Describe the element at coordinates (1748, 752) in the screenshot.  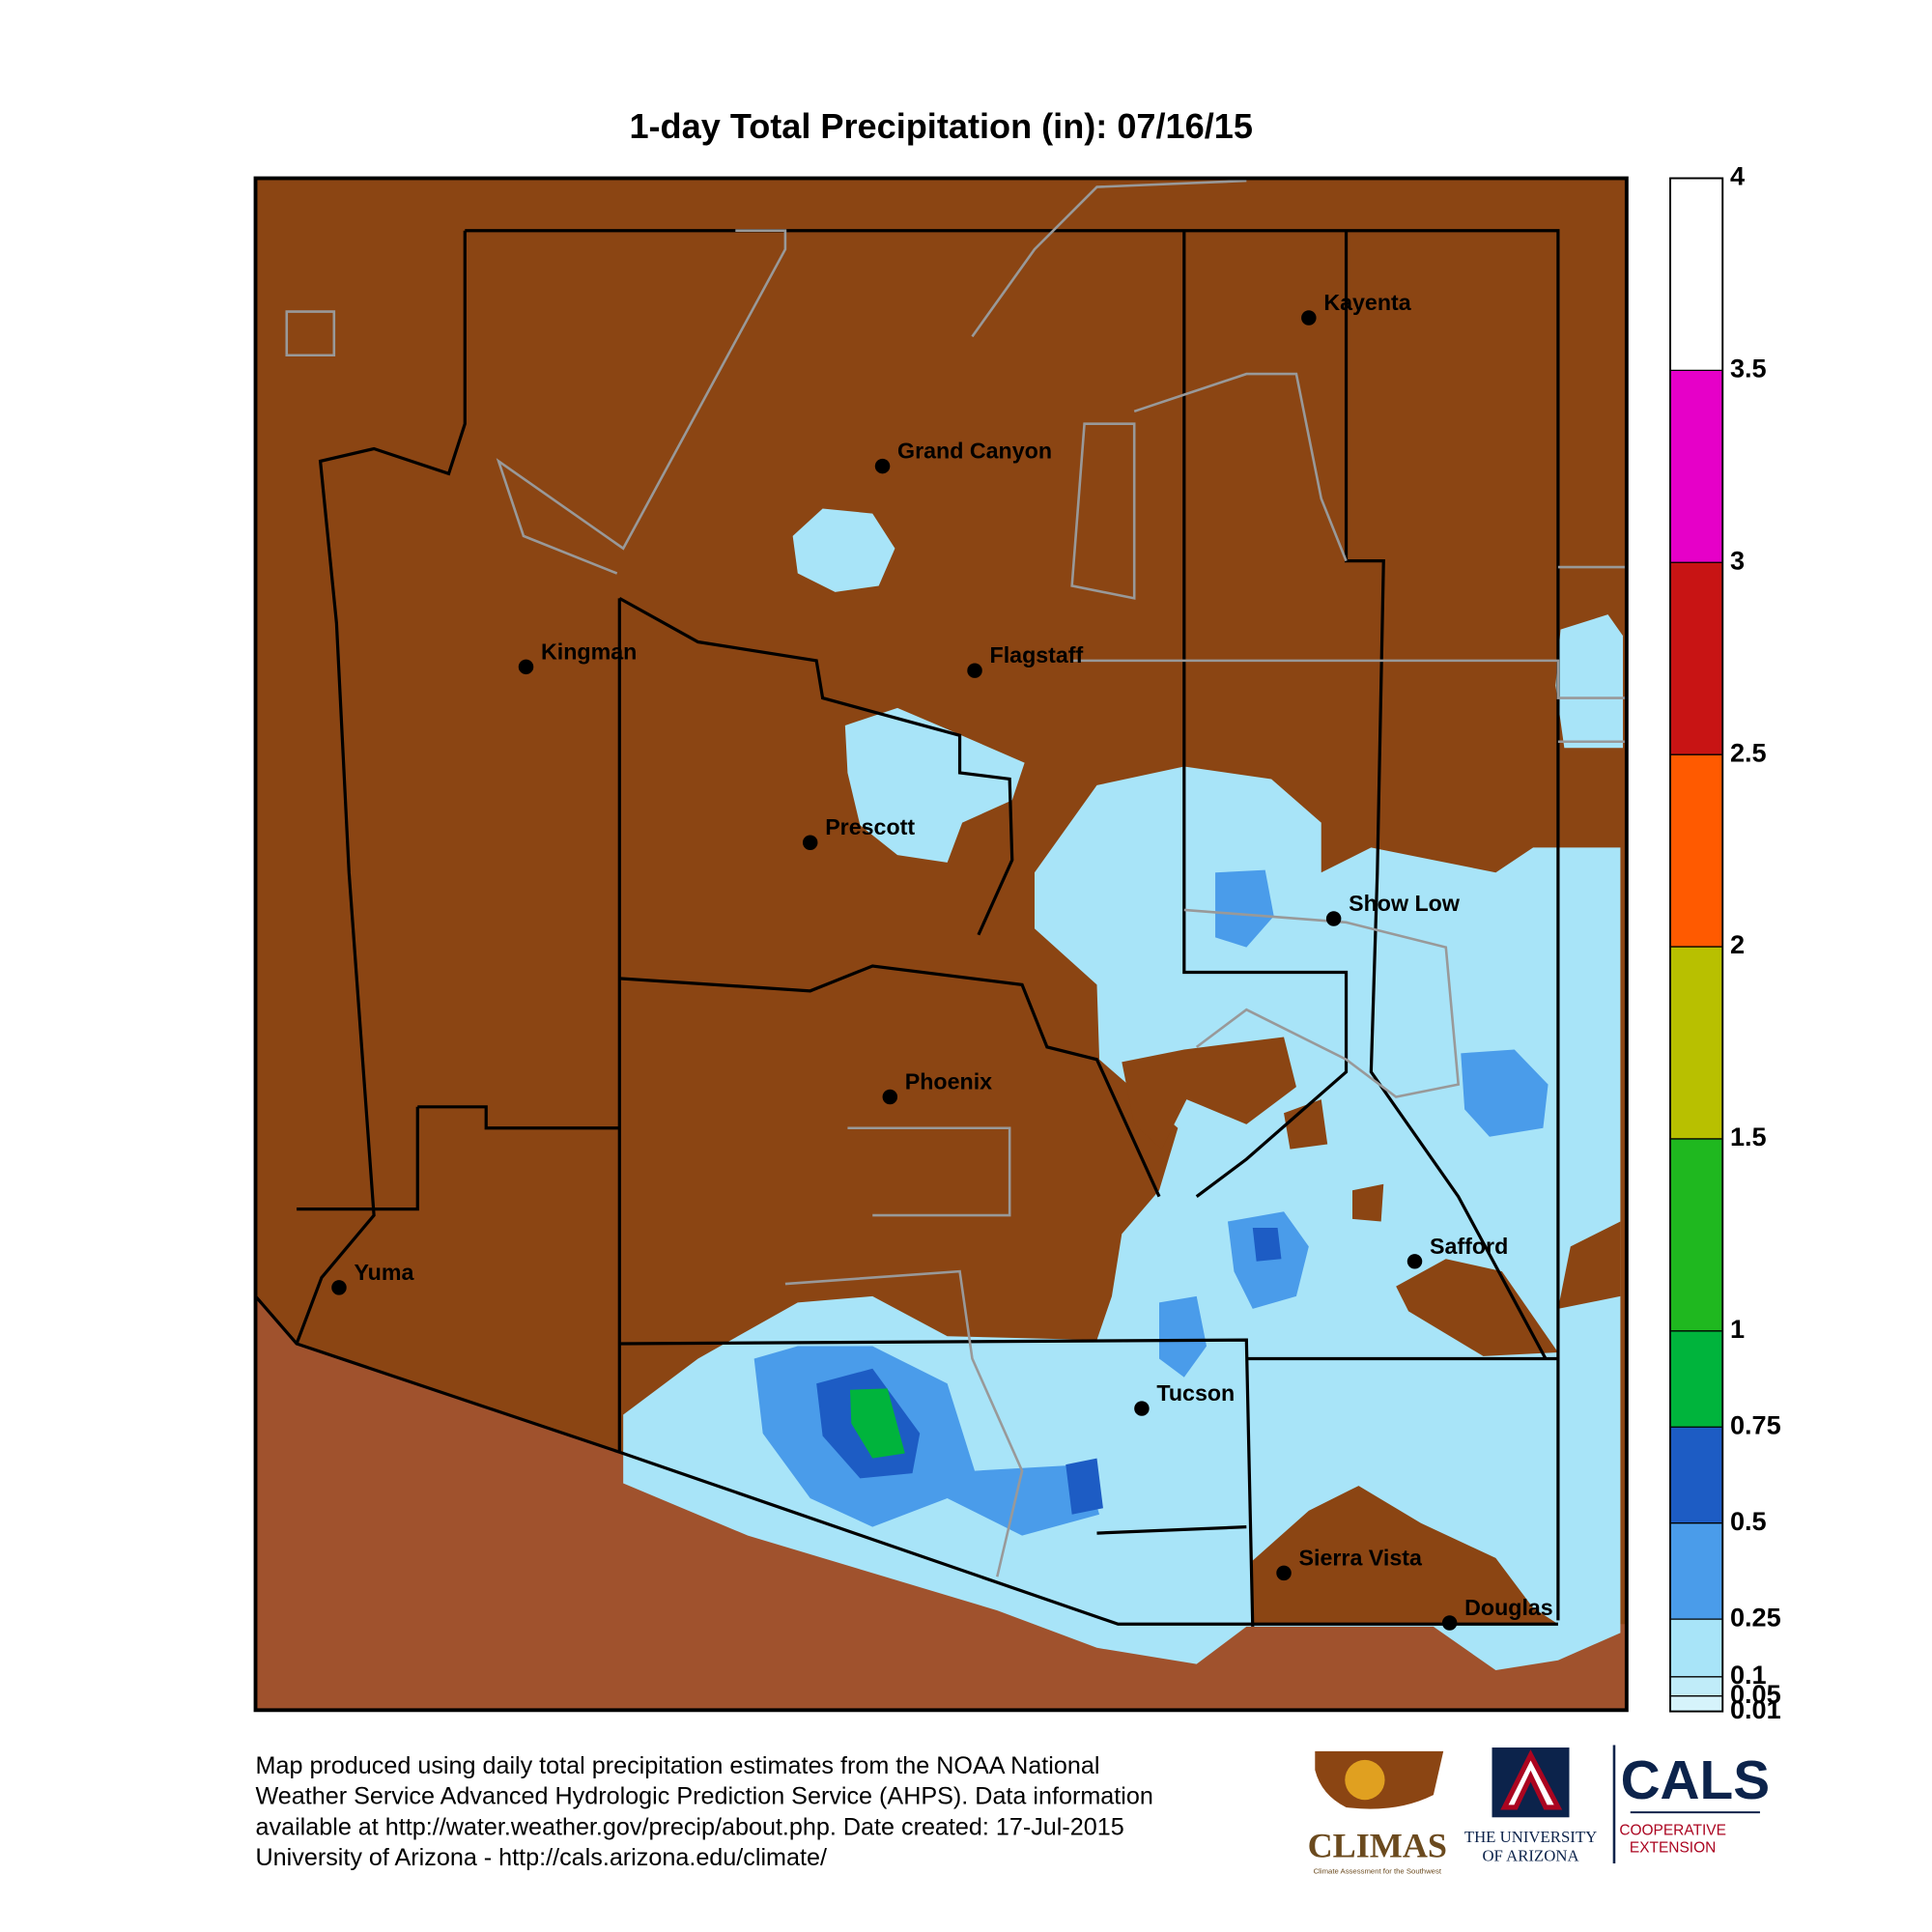
I see `colorbar-tick-label: 2.5` at that location.